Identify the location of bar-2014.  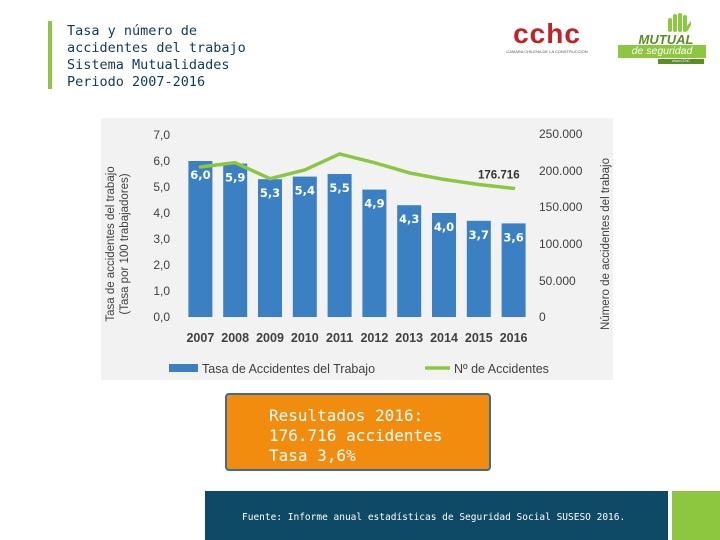
(444, 265).